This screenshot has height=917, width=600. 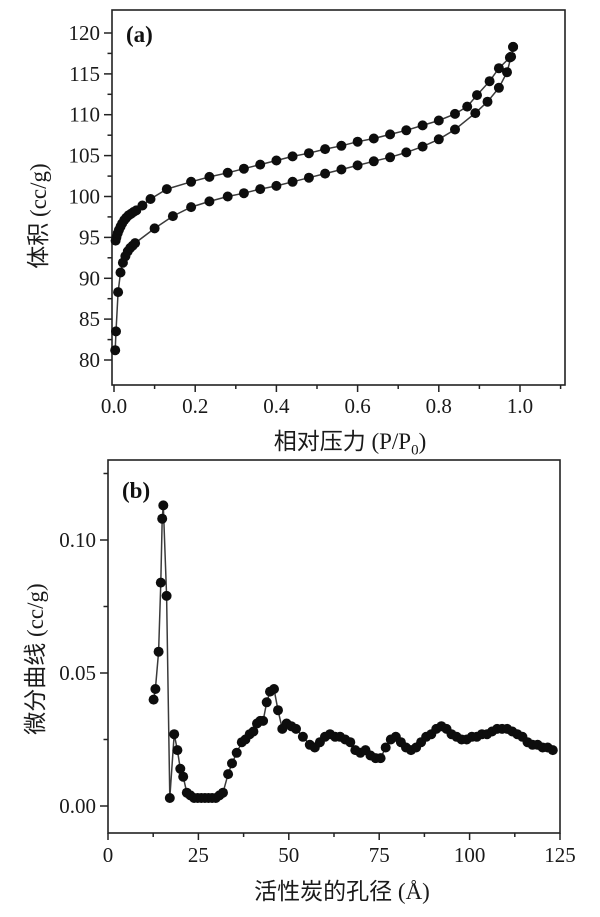 What do you see at coordinates (560, 855) in the screenshot?
I see `svg-text: 125` at bounding box center [560, 855].